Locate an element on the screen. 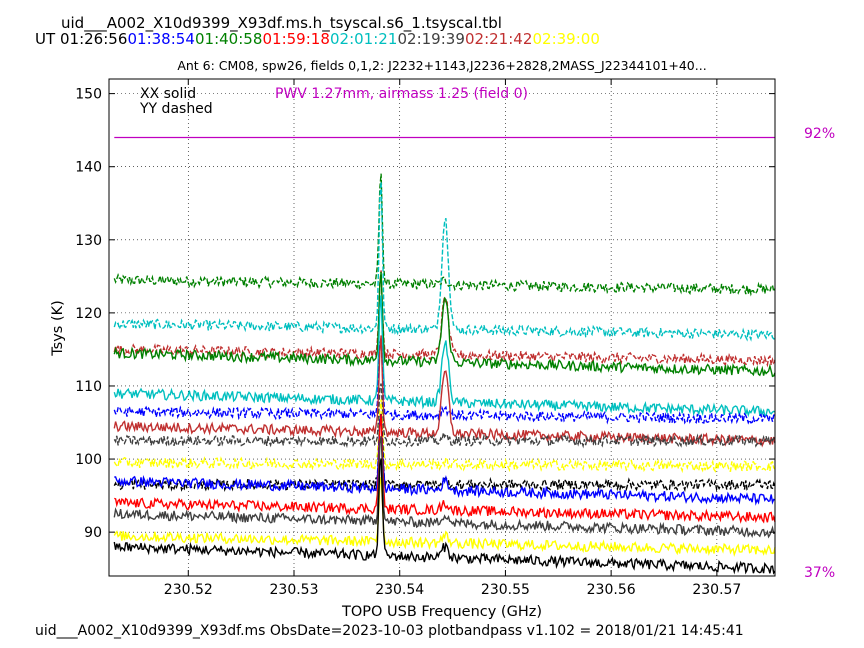 The height and width of the screenshot is (648, 864). y-tick-label: 150 is located at coordinates (88, 95).